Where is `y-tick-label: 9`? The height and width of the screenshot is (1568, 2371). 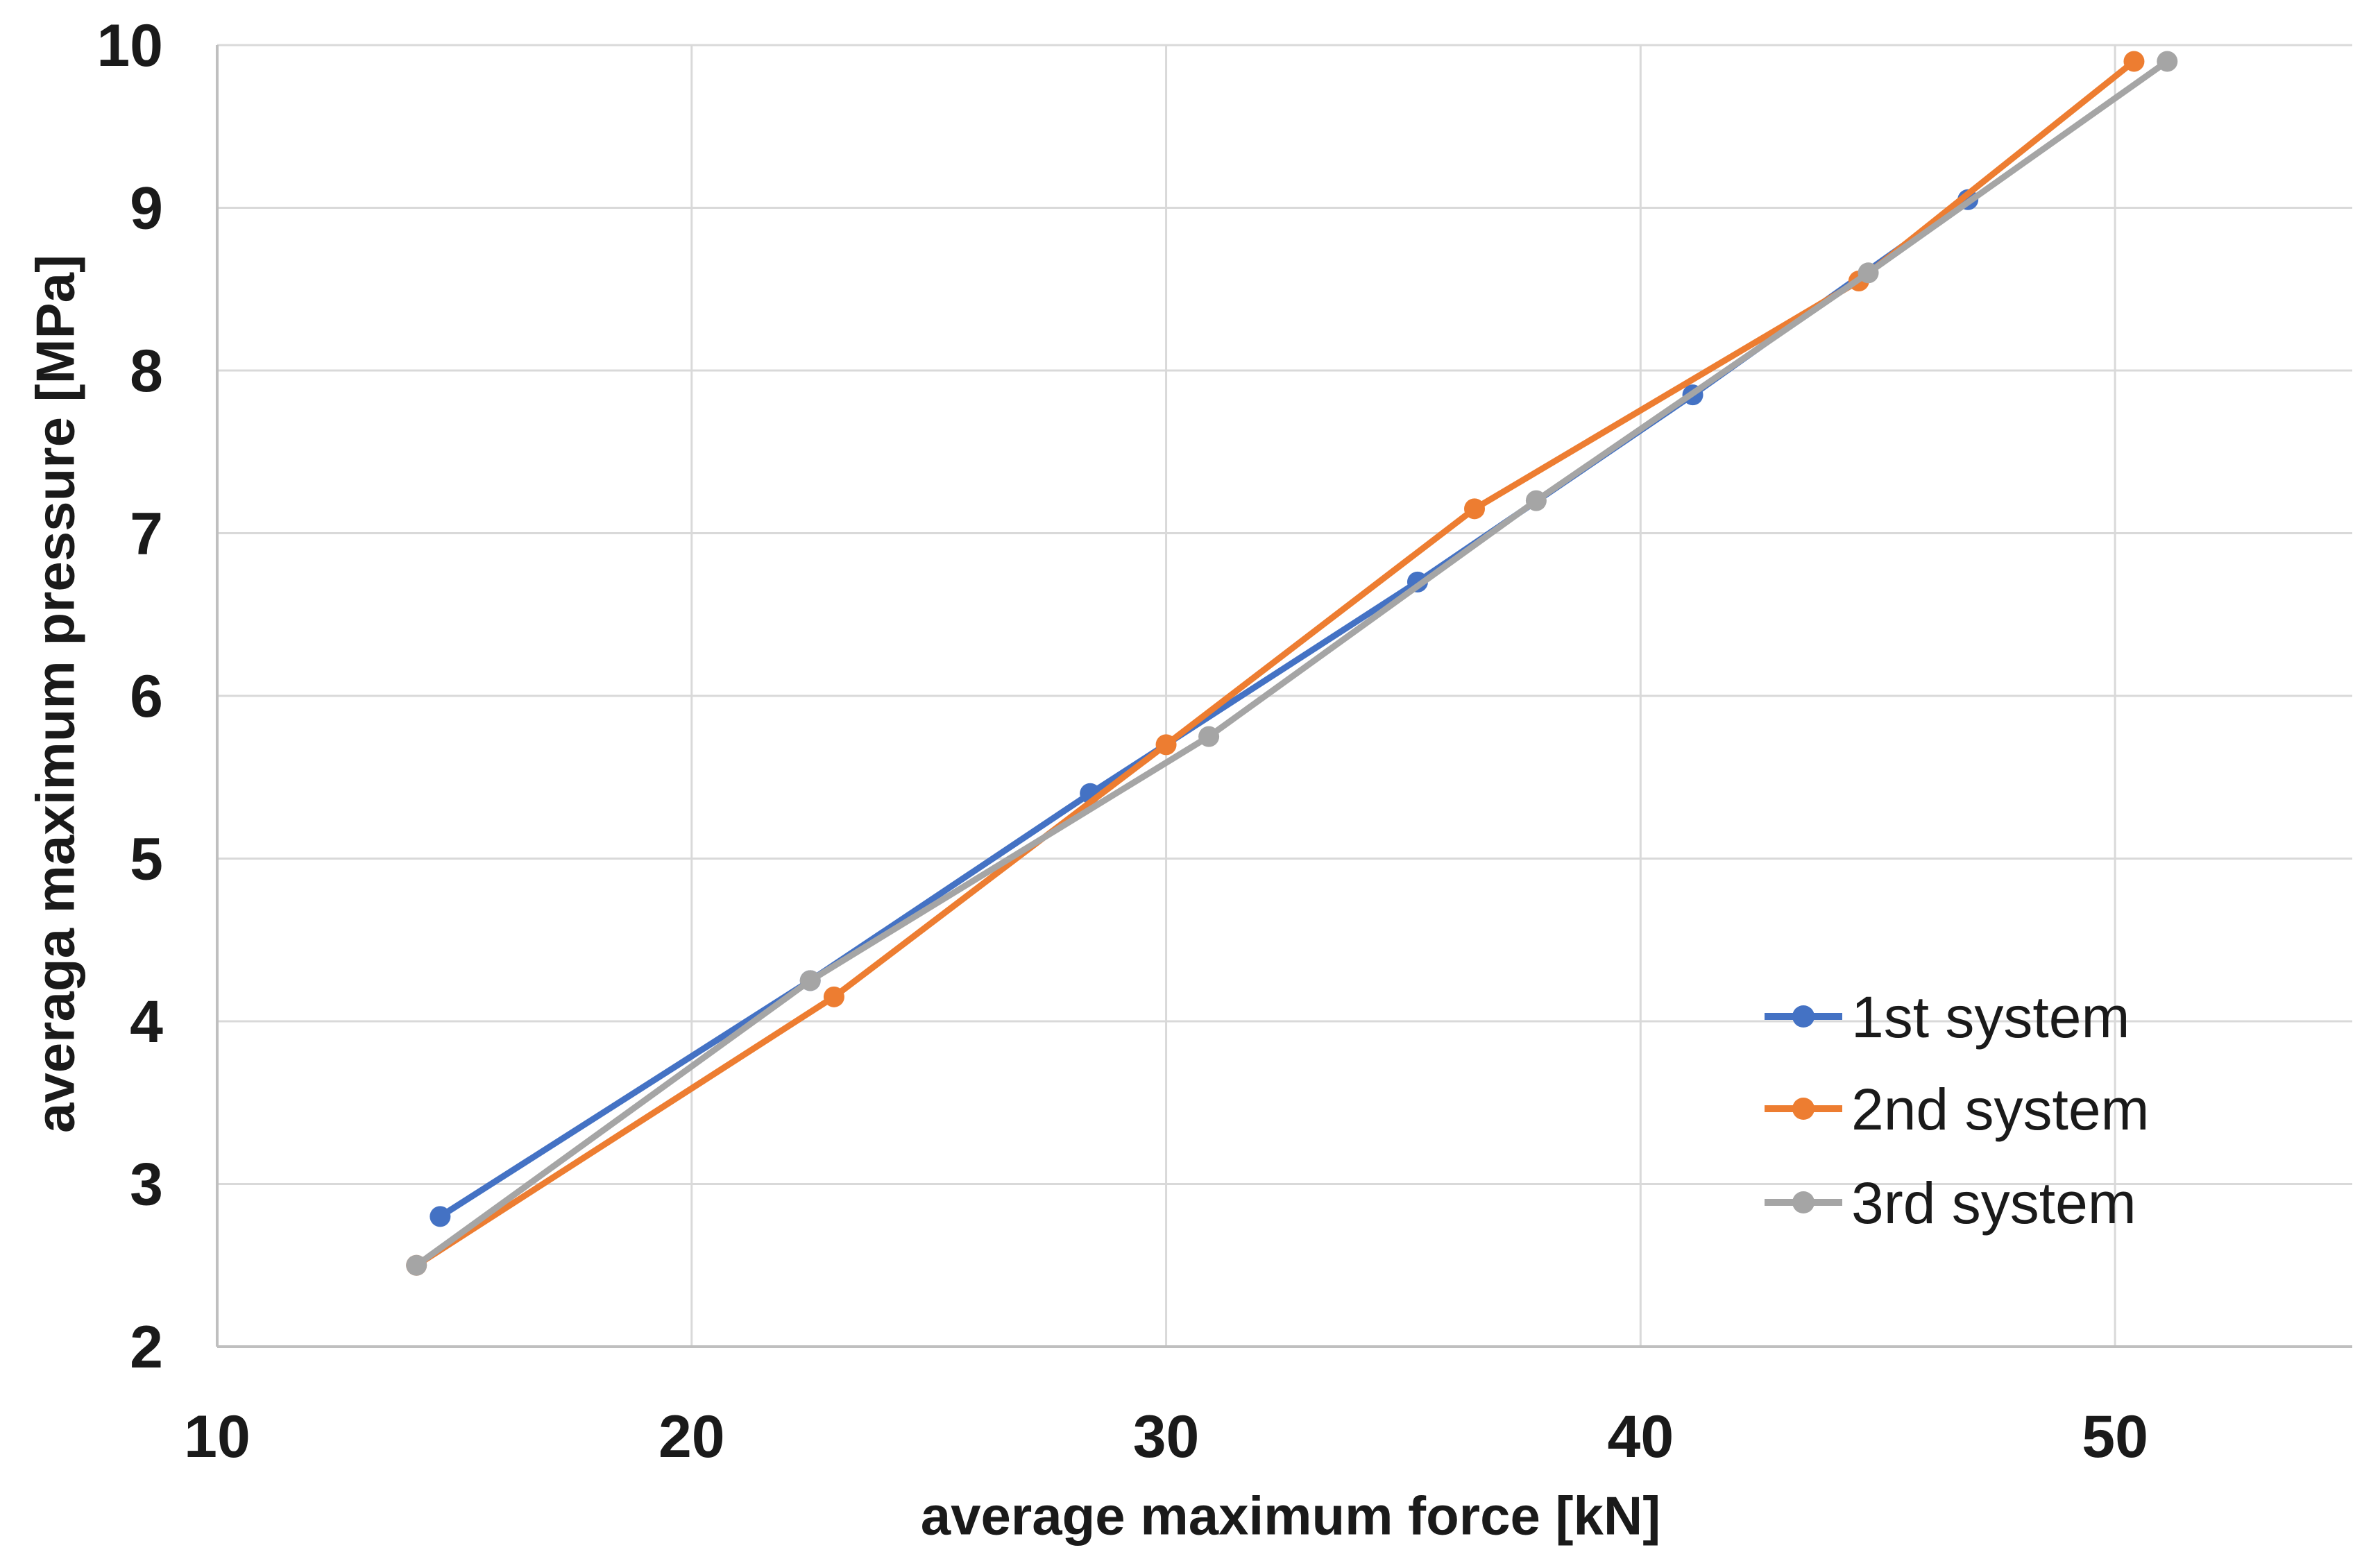
y-tick-label: 9 is located at coordinates (146, 209).